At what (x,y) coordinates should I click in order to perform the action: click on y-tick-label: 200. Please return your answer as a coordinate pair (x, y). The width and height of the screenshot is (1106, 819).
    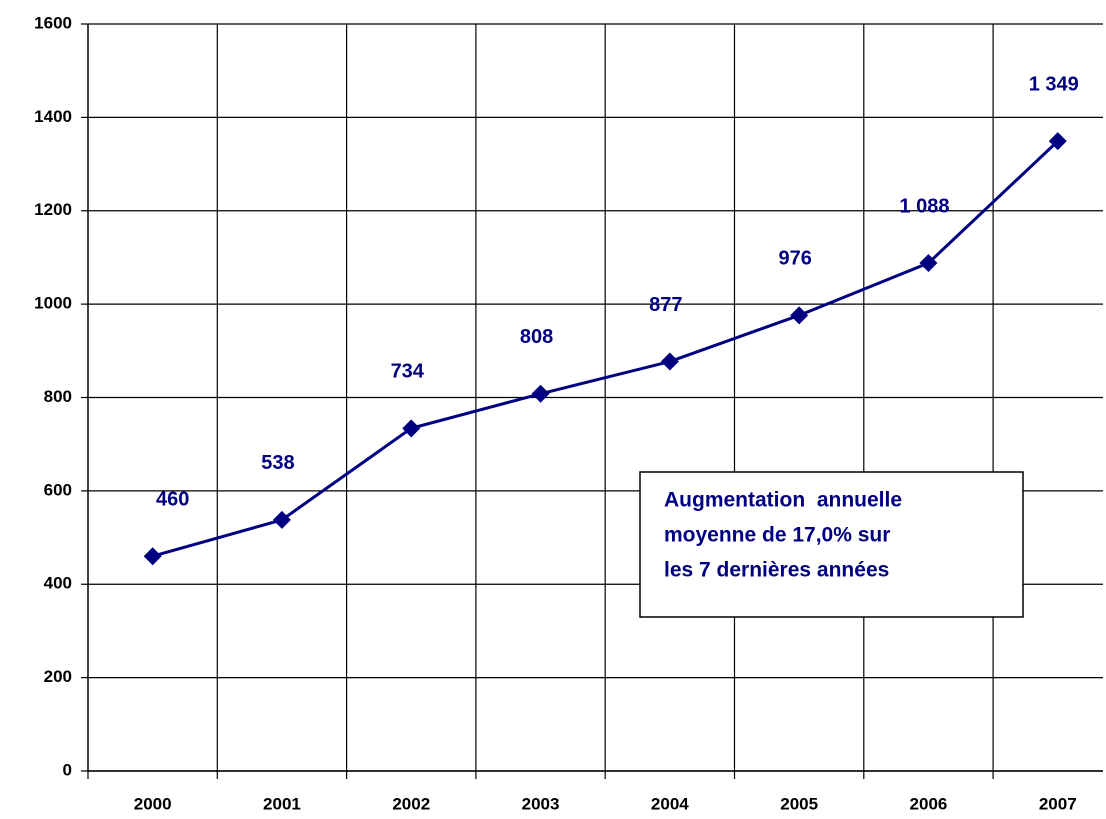
    Looking at the image, I should click on (58, 676).